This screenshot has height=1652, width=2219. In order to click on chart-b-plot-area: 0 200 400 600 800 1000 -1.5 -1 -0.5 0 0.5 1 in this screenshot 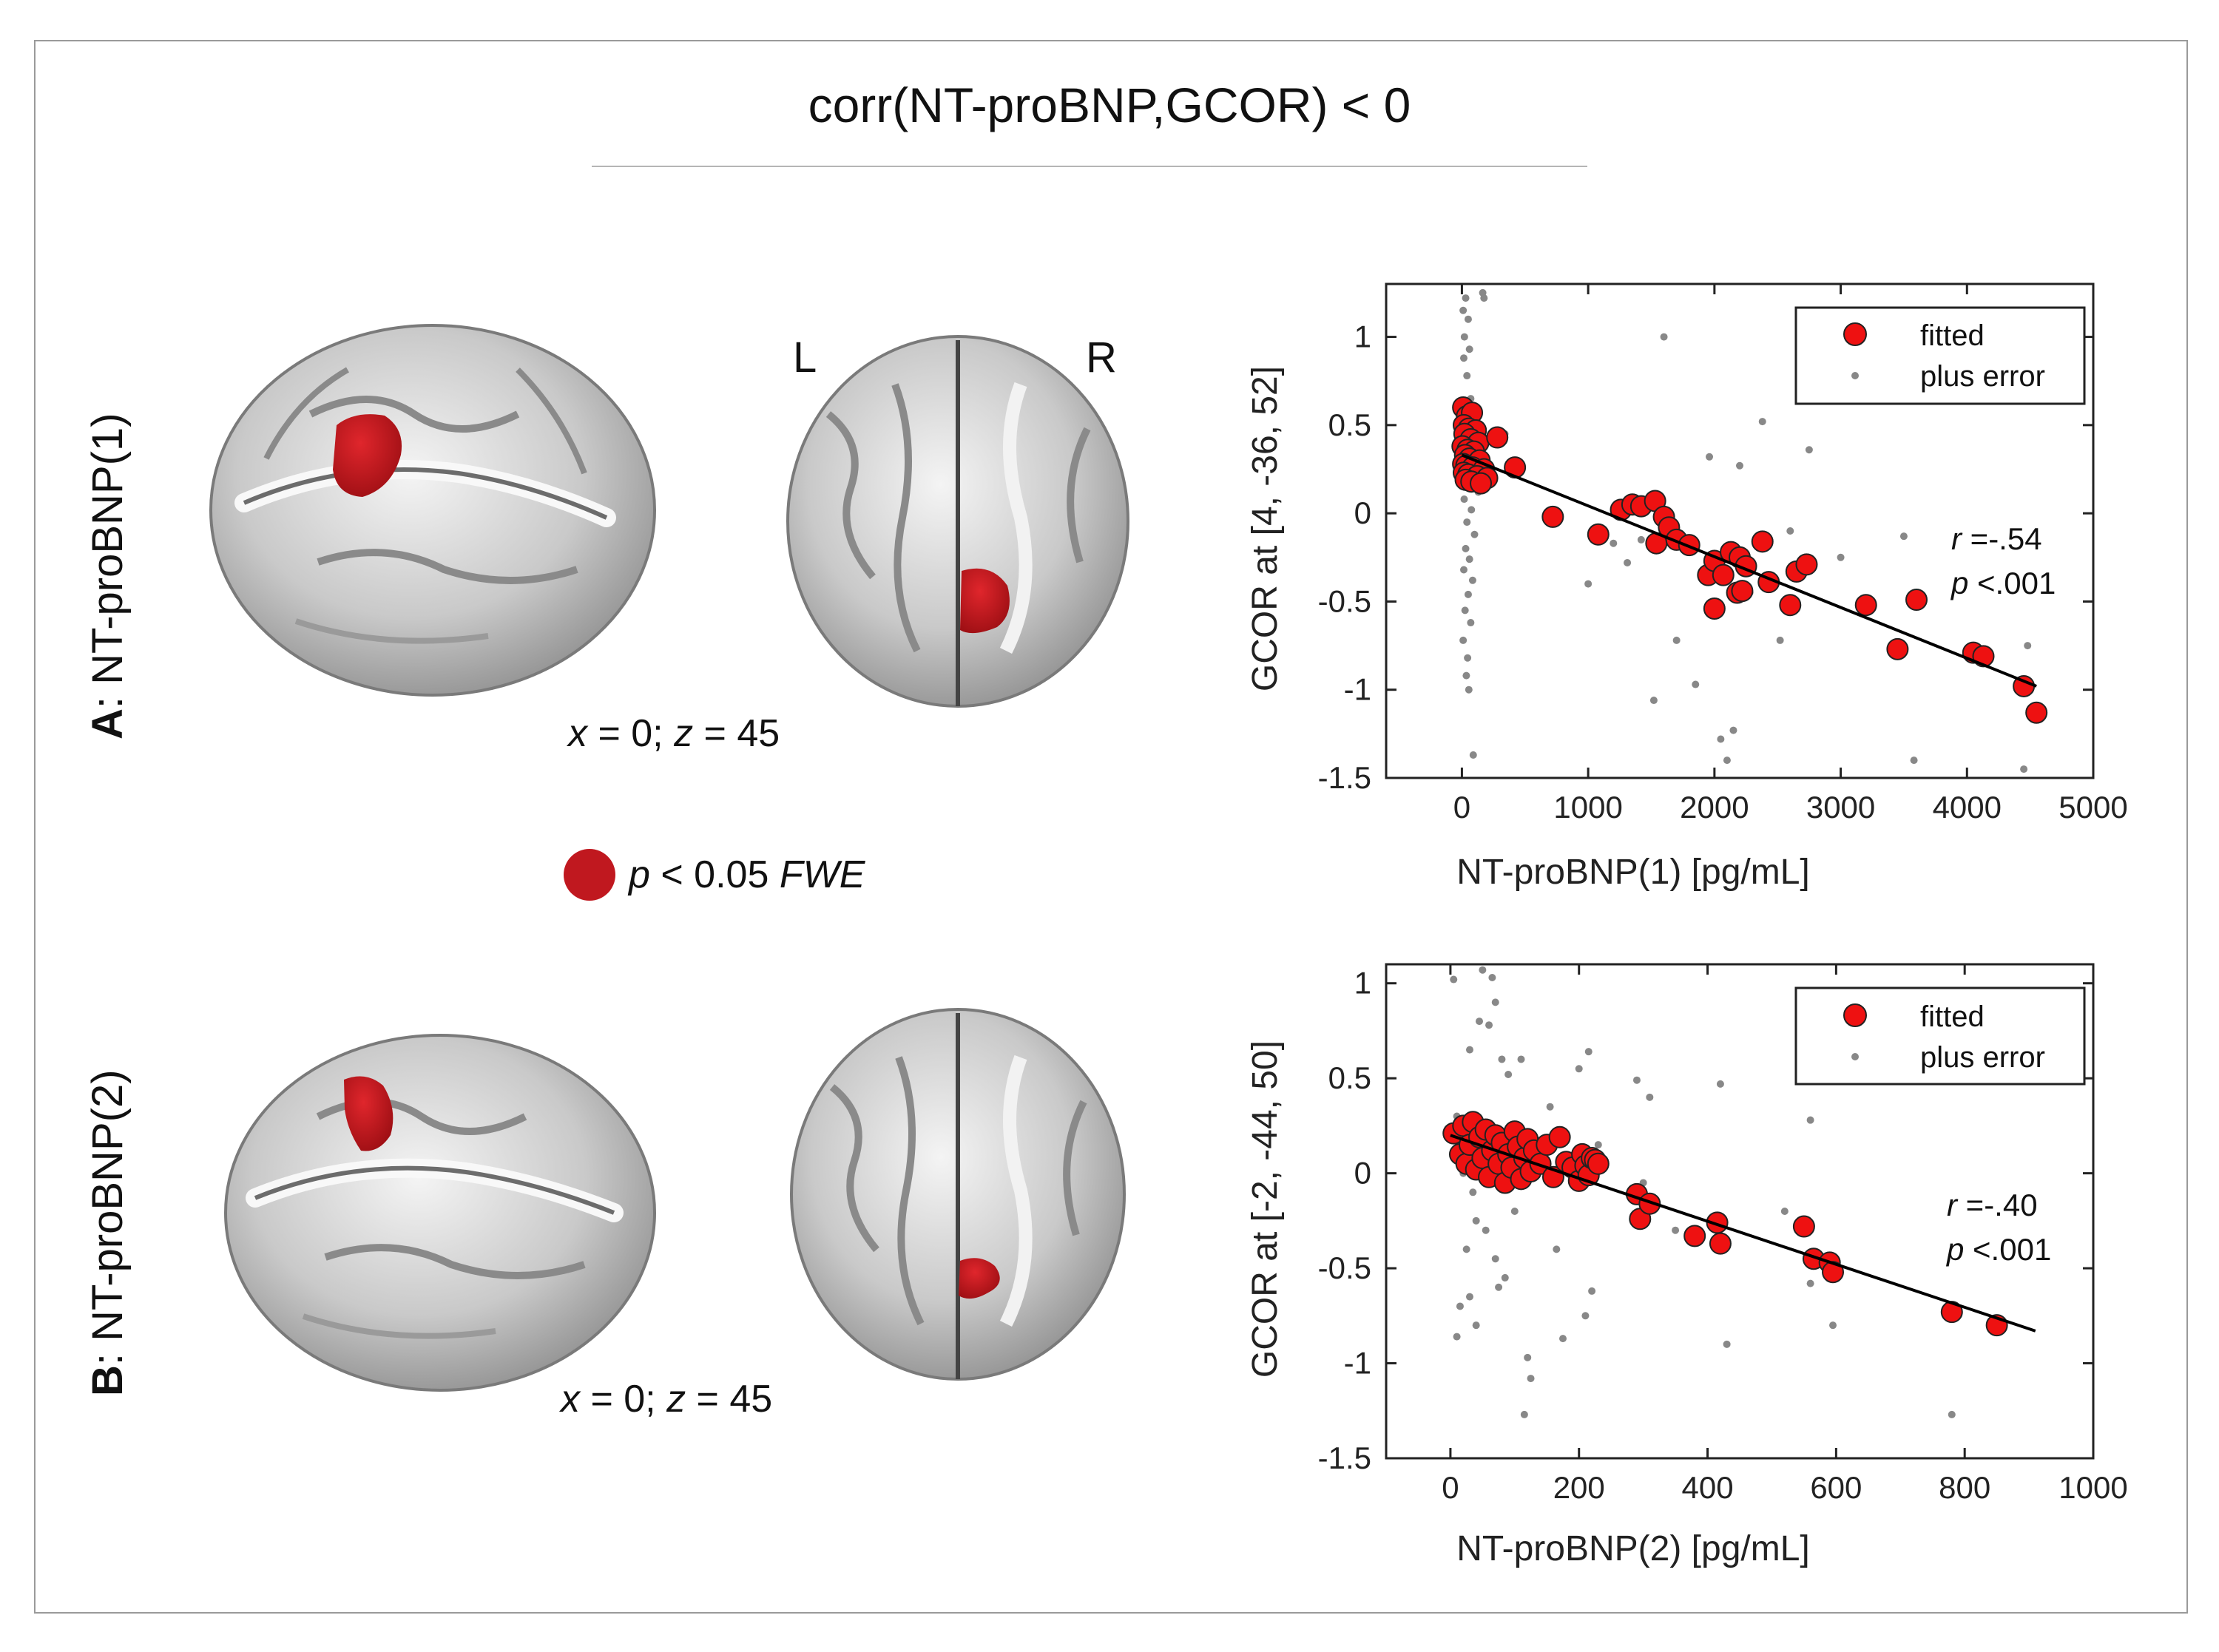, I will do `click(1723, 1234)`.